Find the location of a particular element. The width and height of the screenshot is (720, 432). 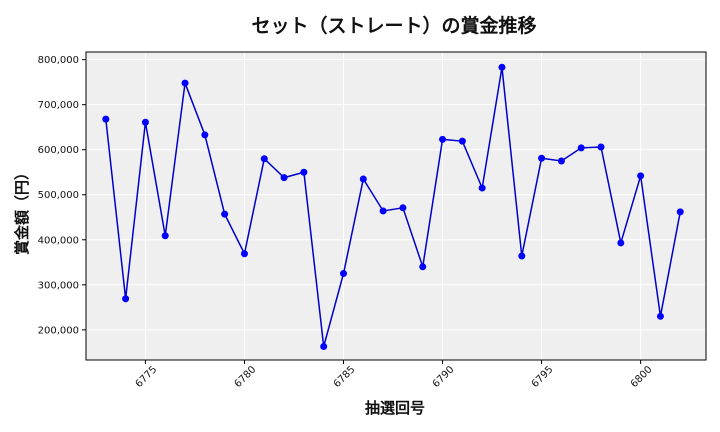

x-axis-label: 抽選回号 is located at coordinates (395, 408).